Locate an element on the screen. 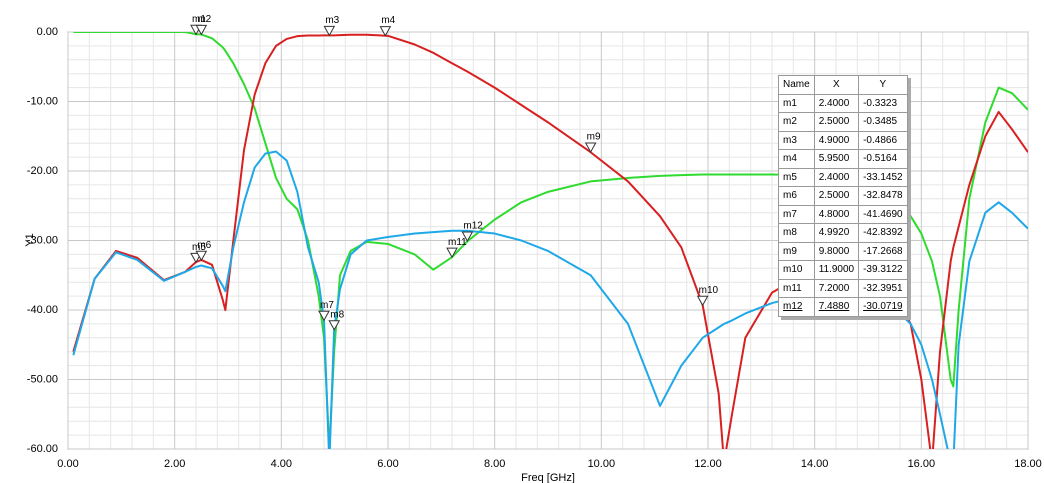  marker-x: 4.9000 is located at coordinates (836, 140).